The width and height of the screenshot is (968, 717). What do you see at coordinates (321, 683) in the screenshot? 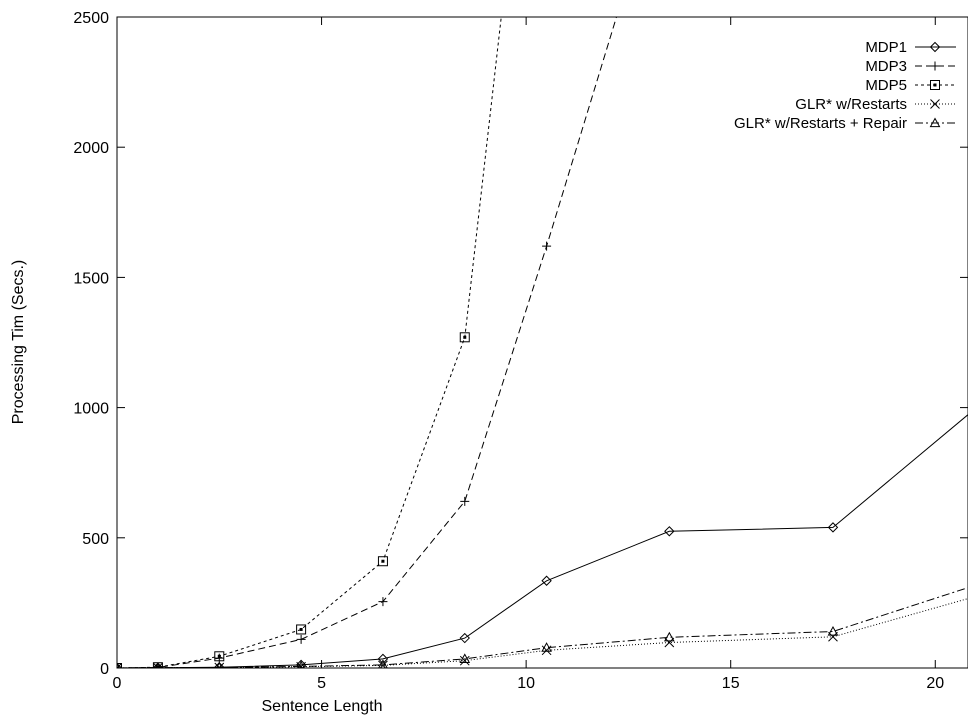
I see `x-tick-label: 5` at bounding box center [321, 683].